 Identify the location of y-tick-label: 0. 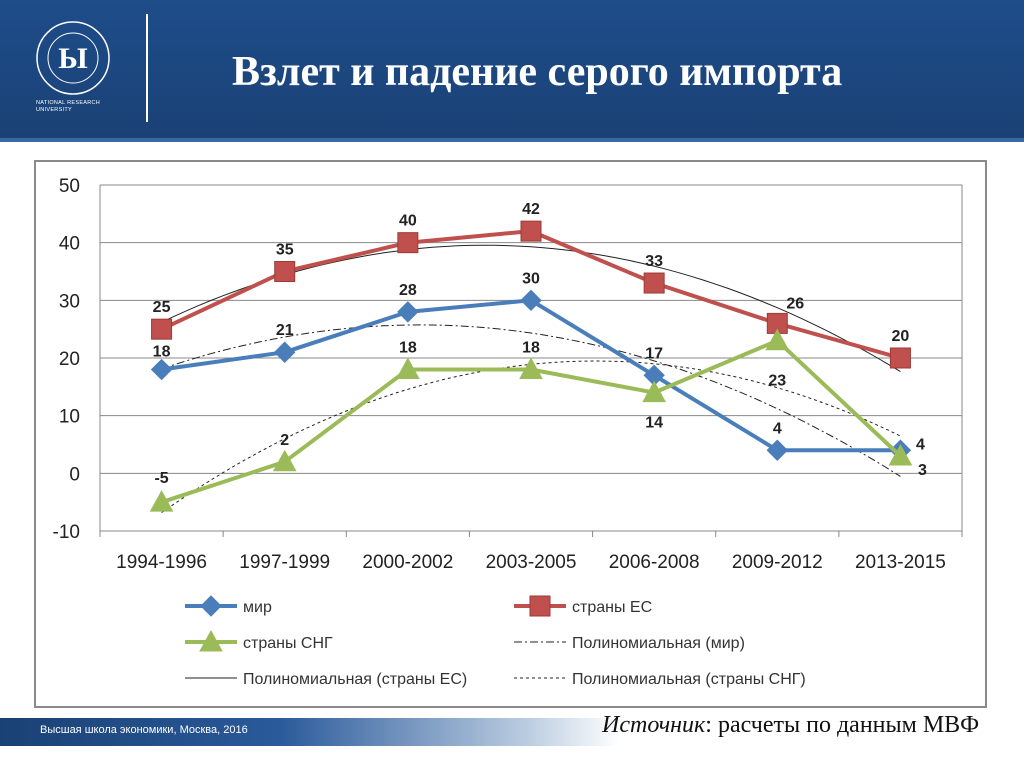
(74, 474).